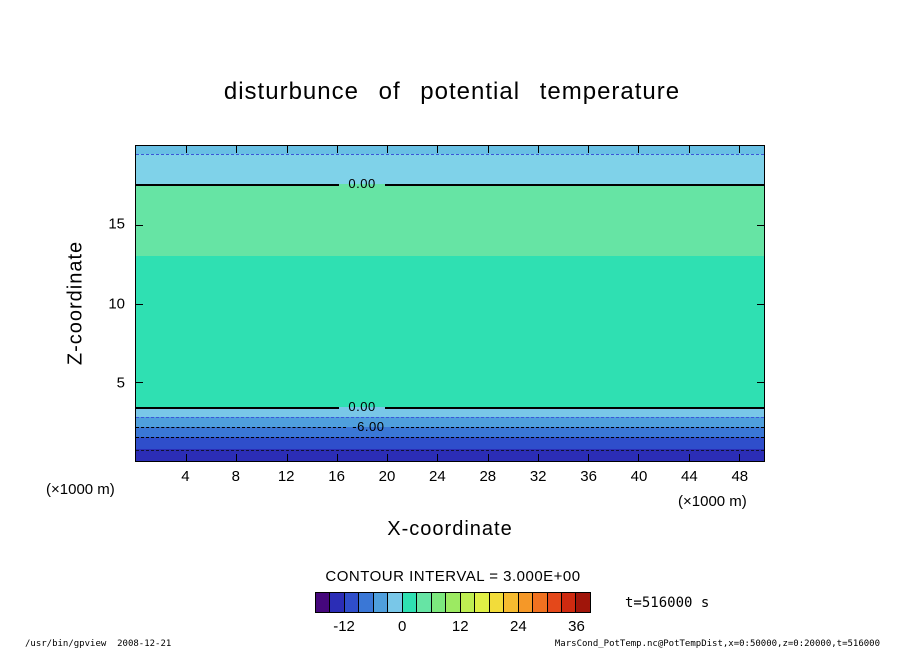 The image size is (904, 654). Describe the element at coordinates (286, 476) in the screenshot. I see `x-tick-label: 12` at that location.